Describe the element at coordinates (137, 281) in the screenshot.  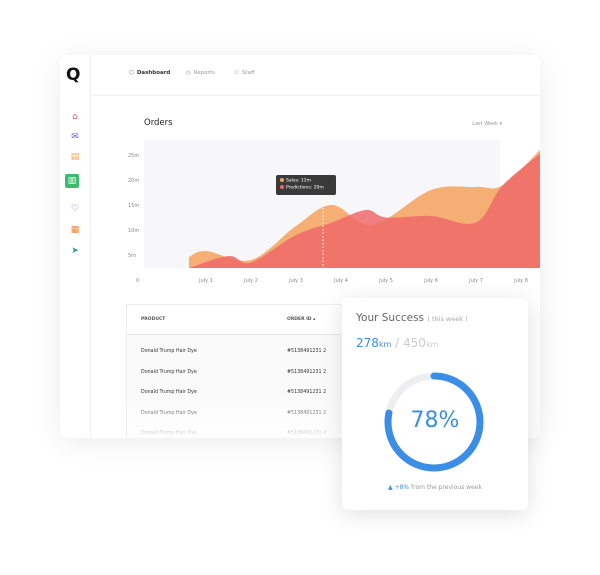
I see `y-tick: 0` at that location.